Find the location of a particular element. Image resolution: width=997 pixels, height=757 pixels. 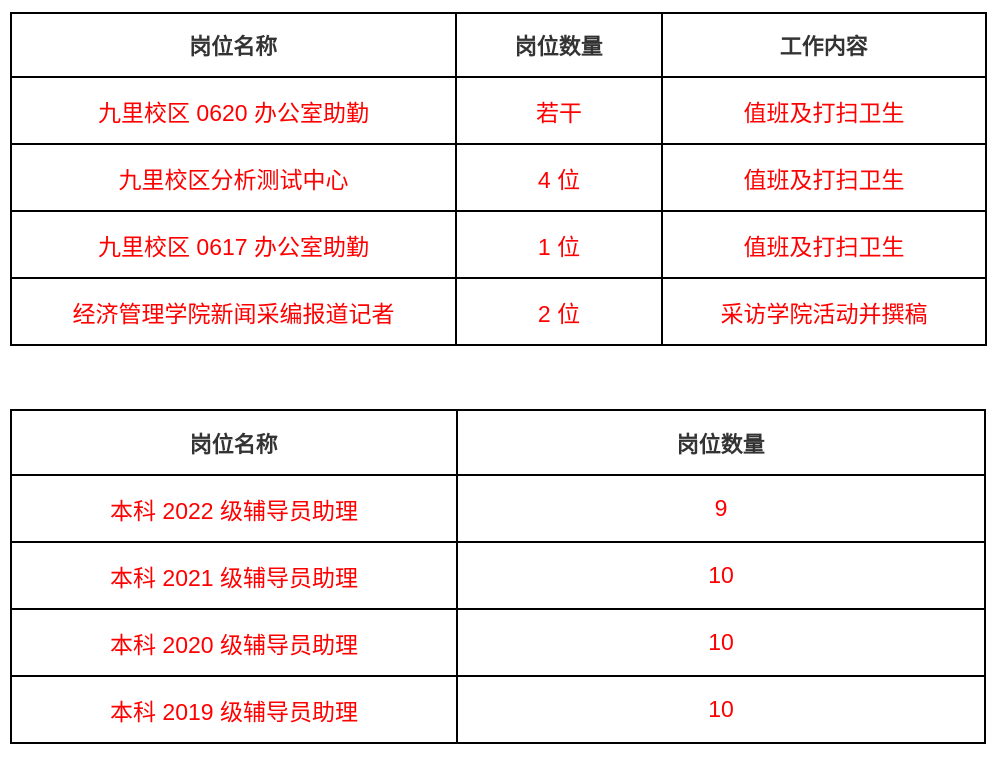

job-name-cell: 九里校区 0617 办公室助勤 is located at coordinates (233, 244).